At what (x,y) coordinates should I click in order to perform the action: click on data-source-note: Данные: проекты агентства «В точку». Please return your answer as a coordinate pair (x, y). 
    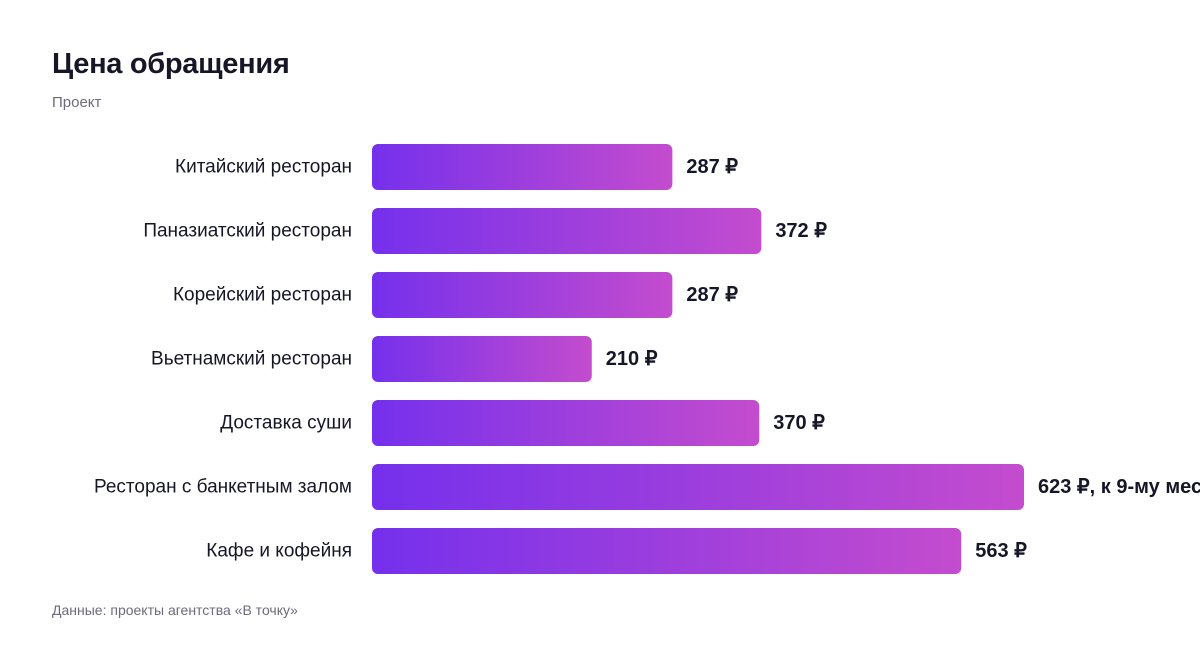
    Looking at the image, I should click on (175, 610).